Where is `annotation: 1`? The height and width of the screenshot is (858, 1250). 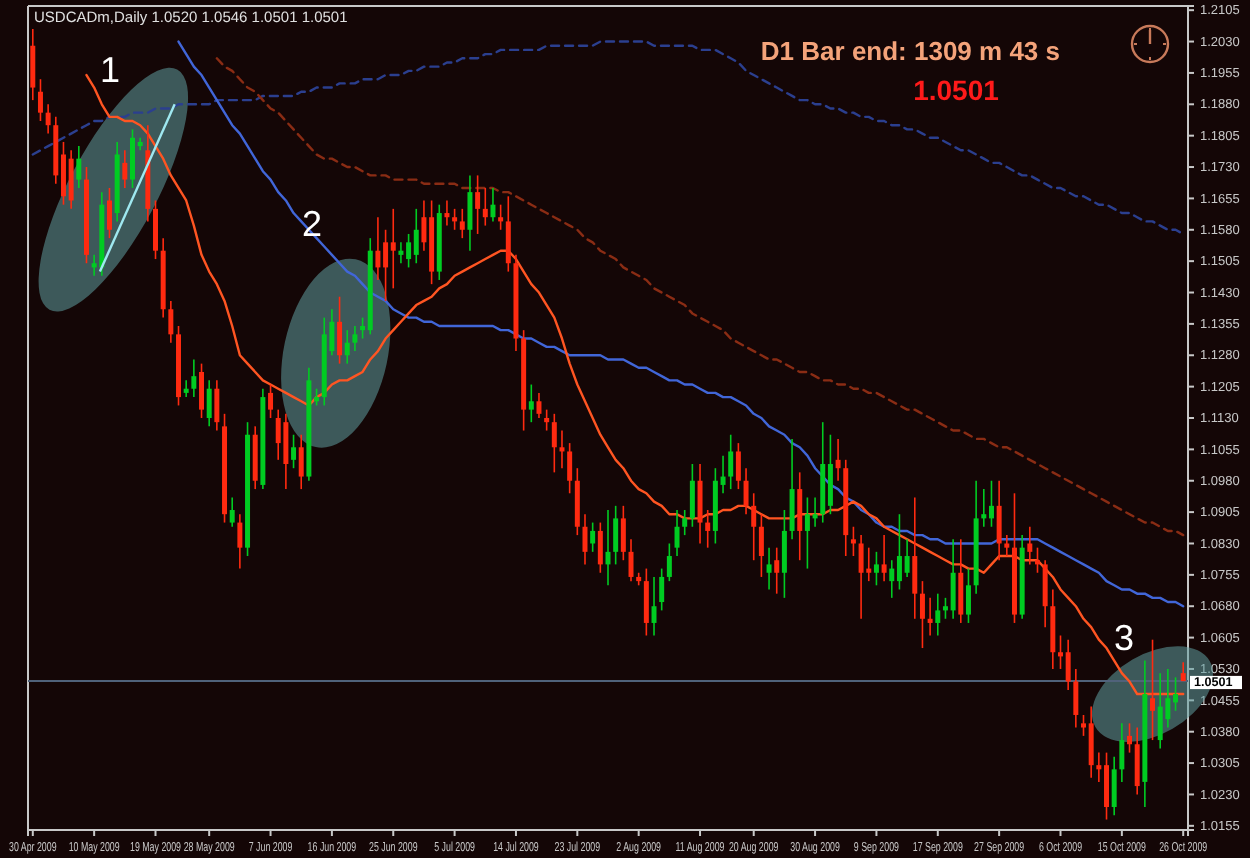 annotation: 1 is located at coordinates (110, 70).